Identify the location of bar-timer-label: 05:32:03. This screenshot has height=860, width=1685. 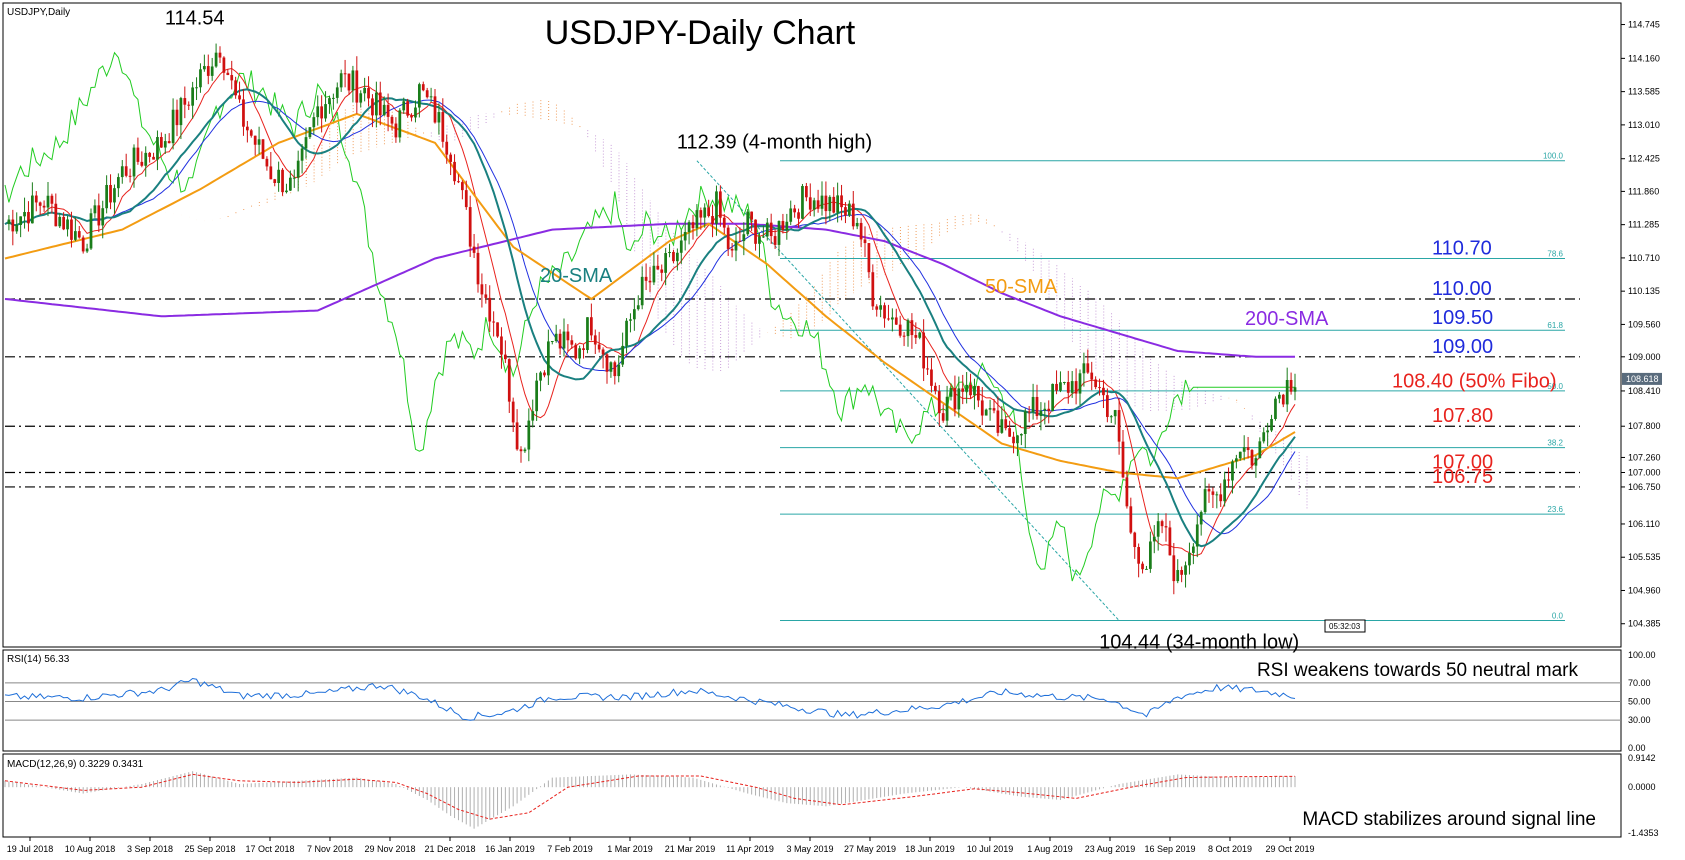
(1345, 626).